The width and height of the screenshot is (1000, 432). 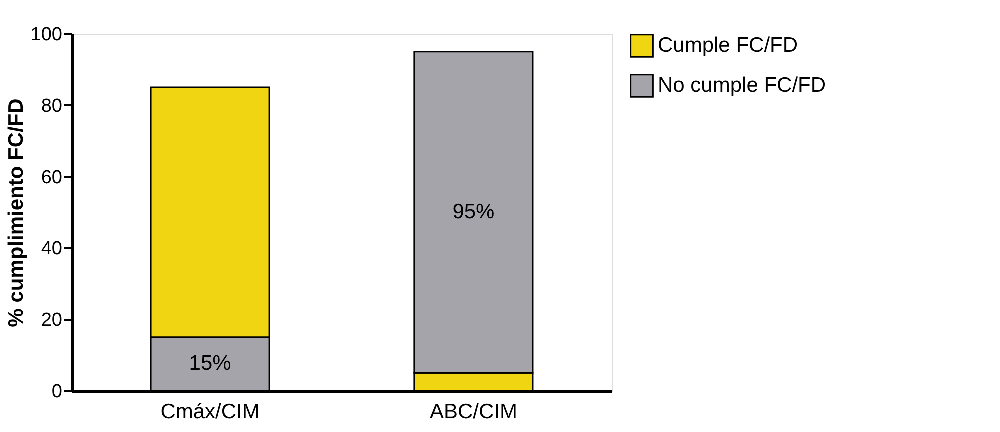 What do you see at coordinates (51, 106) in the screenshot?
I see `y-tick-label: 80` at bounding box center [51, 106].